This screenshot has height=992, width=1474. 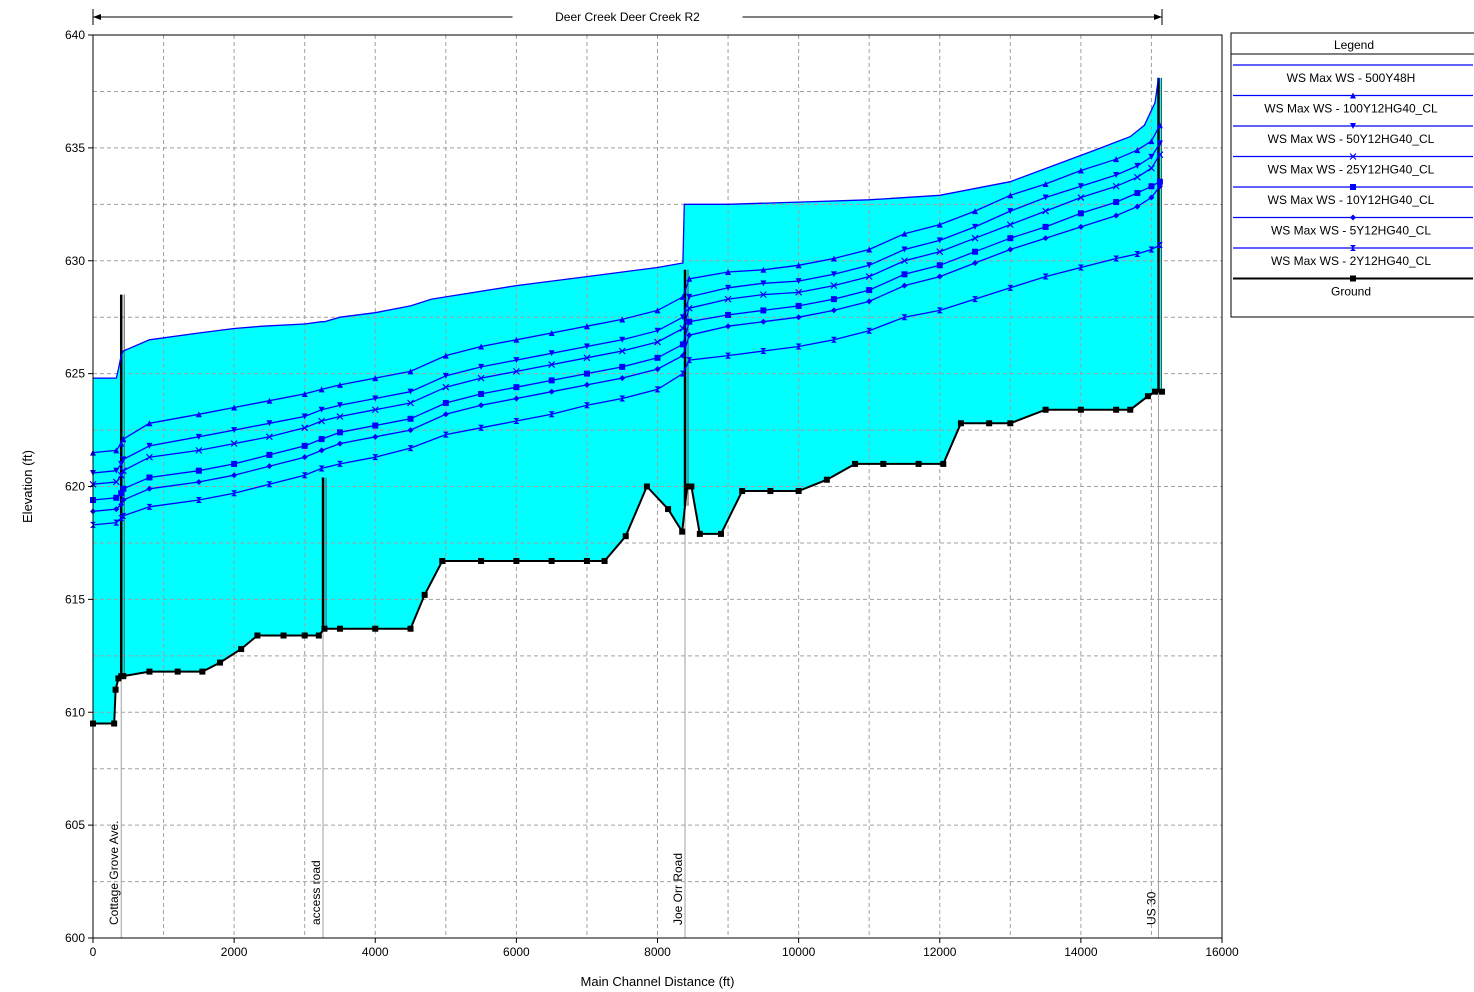 What do you see at coordinates (658, 981) in the screenshot?
I see `x-axis-title: Main Channel Distance (ft)` at bounding box center [658, 981].